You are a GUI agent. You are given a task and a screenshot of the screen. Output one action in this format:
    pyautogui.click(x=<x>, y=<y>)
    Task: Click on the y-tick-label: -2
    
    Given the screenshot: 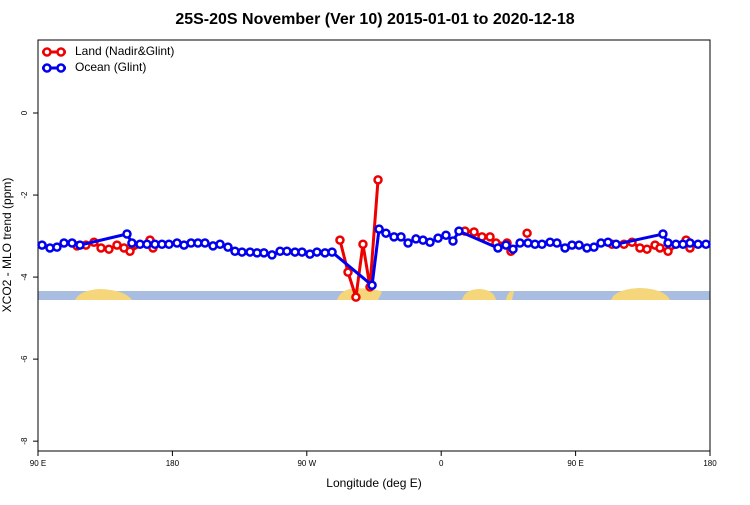 What is the action you would take?
    pyautogui.click(x=24, y=195)
    